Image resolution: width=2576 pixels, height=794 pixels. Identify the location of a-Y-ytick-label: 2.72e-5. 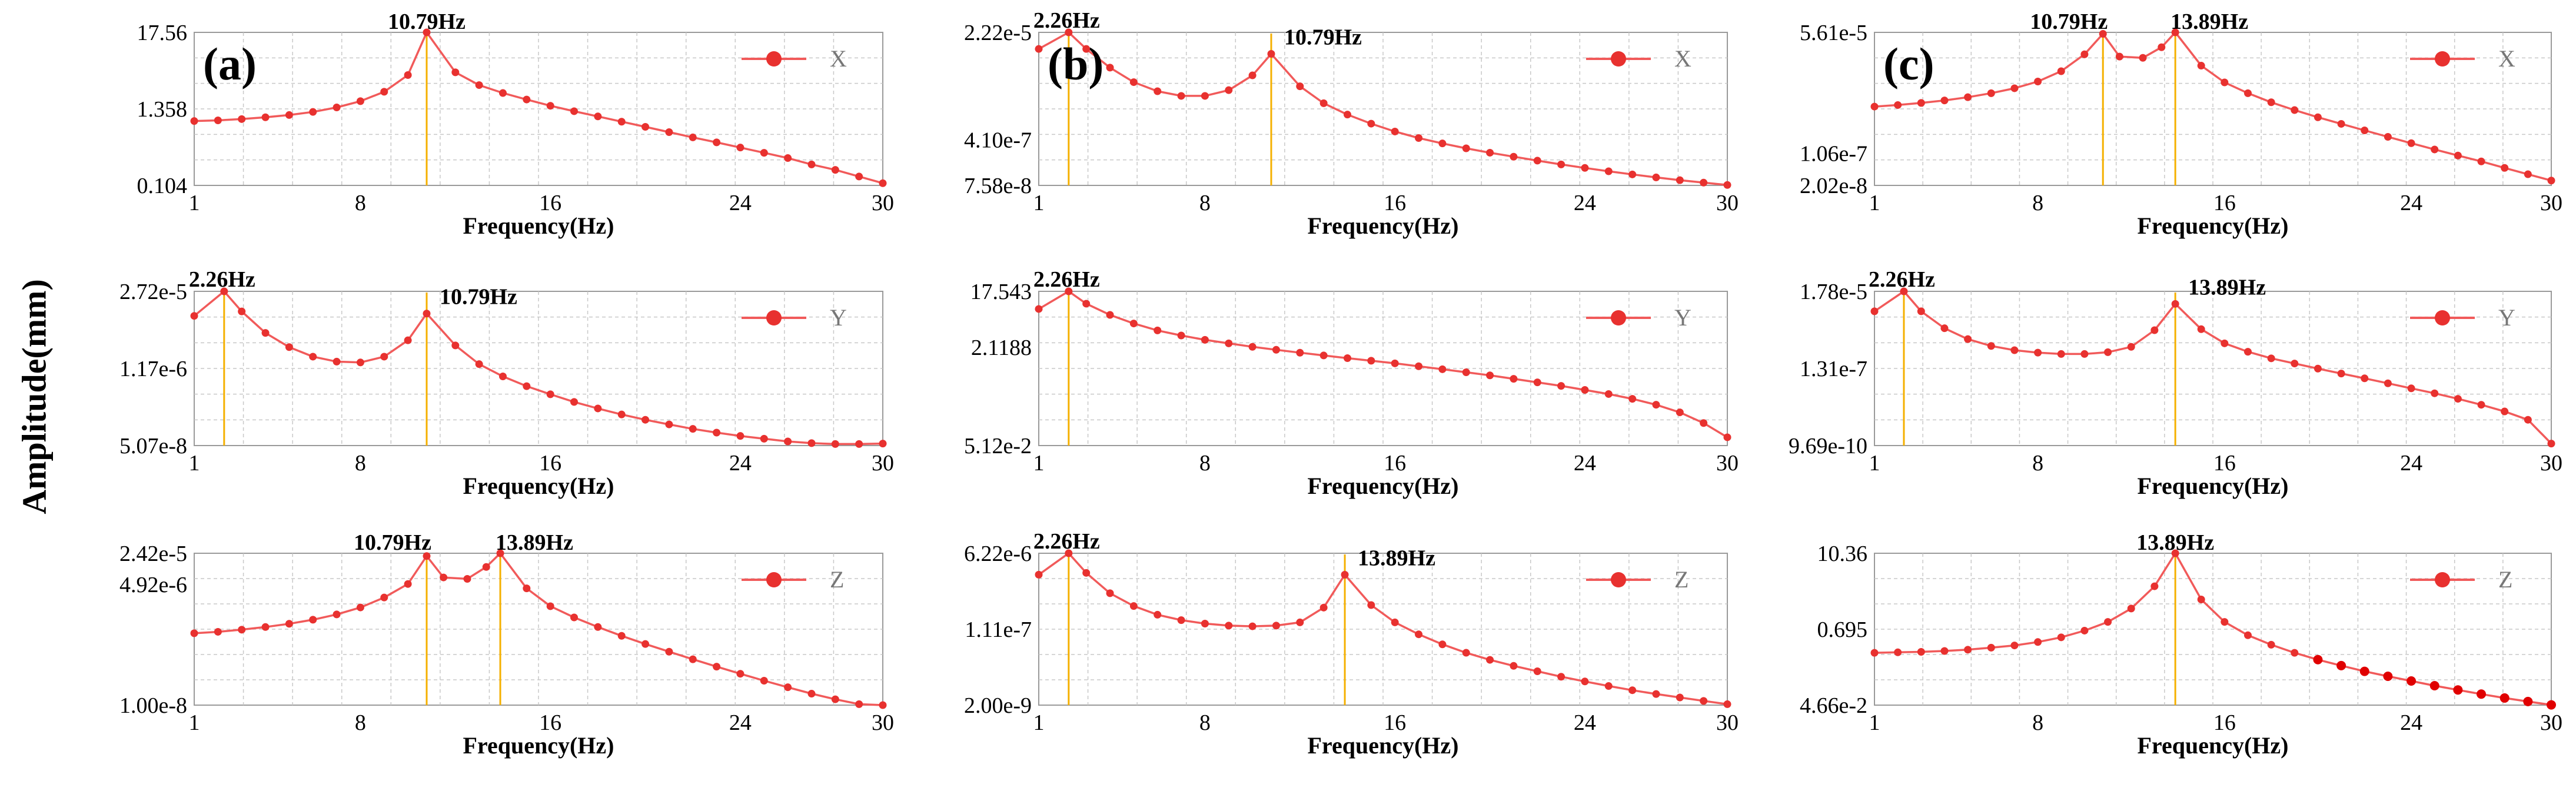
(153, 292).